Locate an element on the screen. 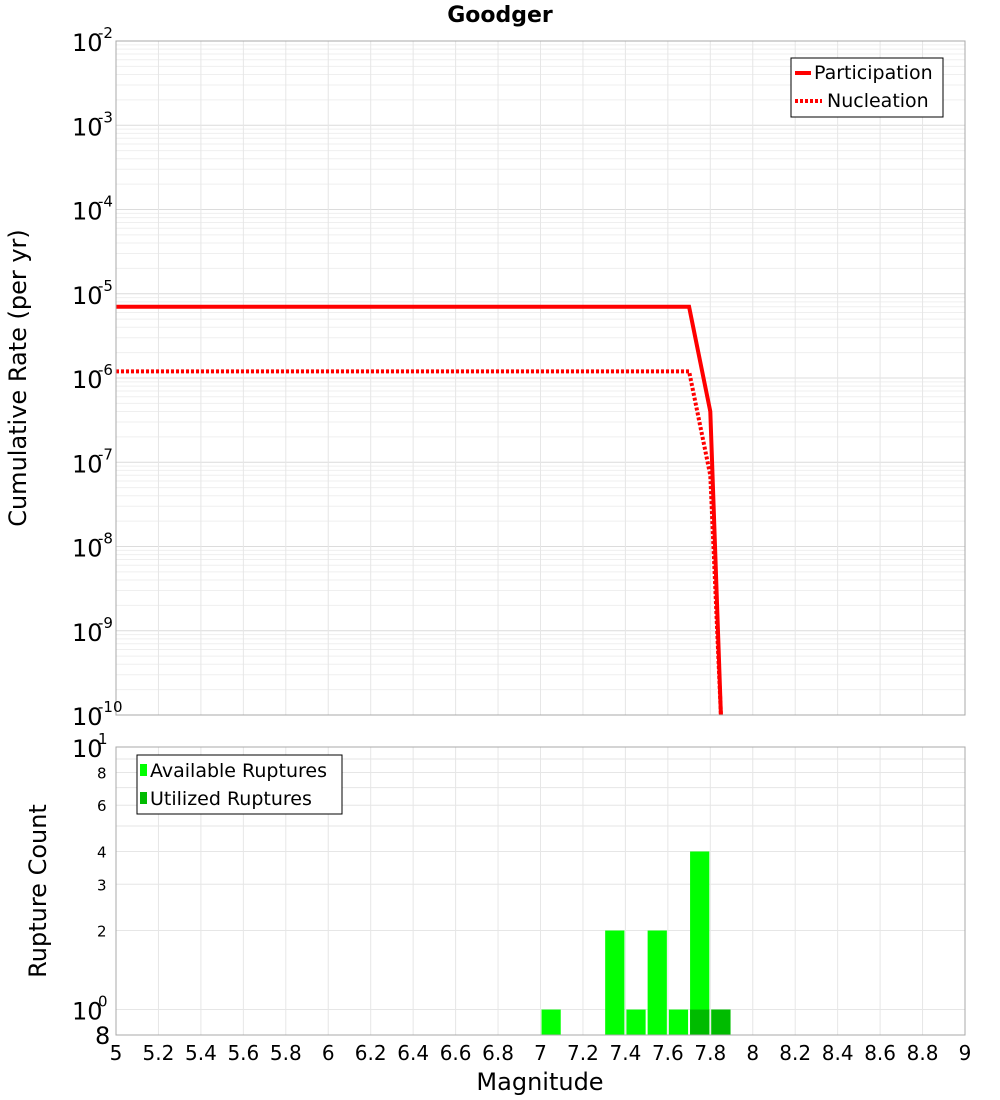 This screenshot has height=1100, width=1000. y-tick-exponent: -2 is located at coordinates (105, 33).